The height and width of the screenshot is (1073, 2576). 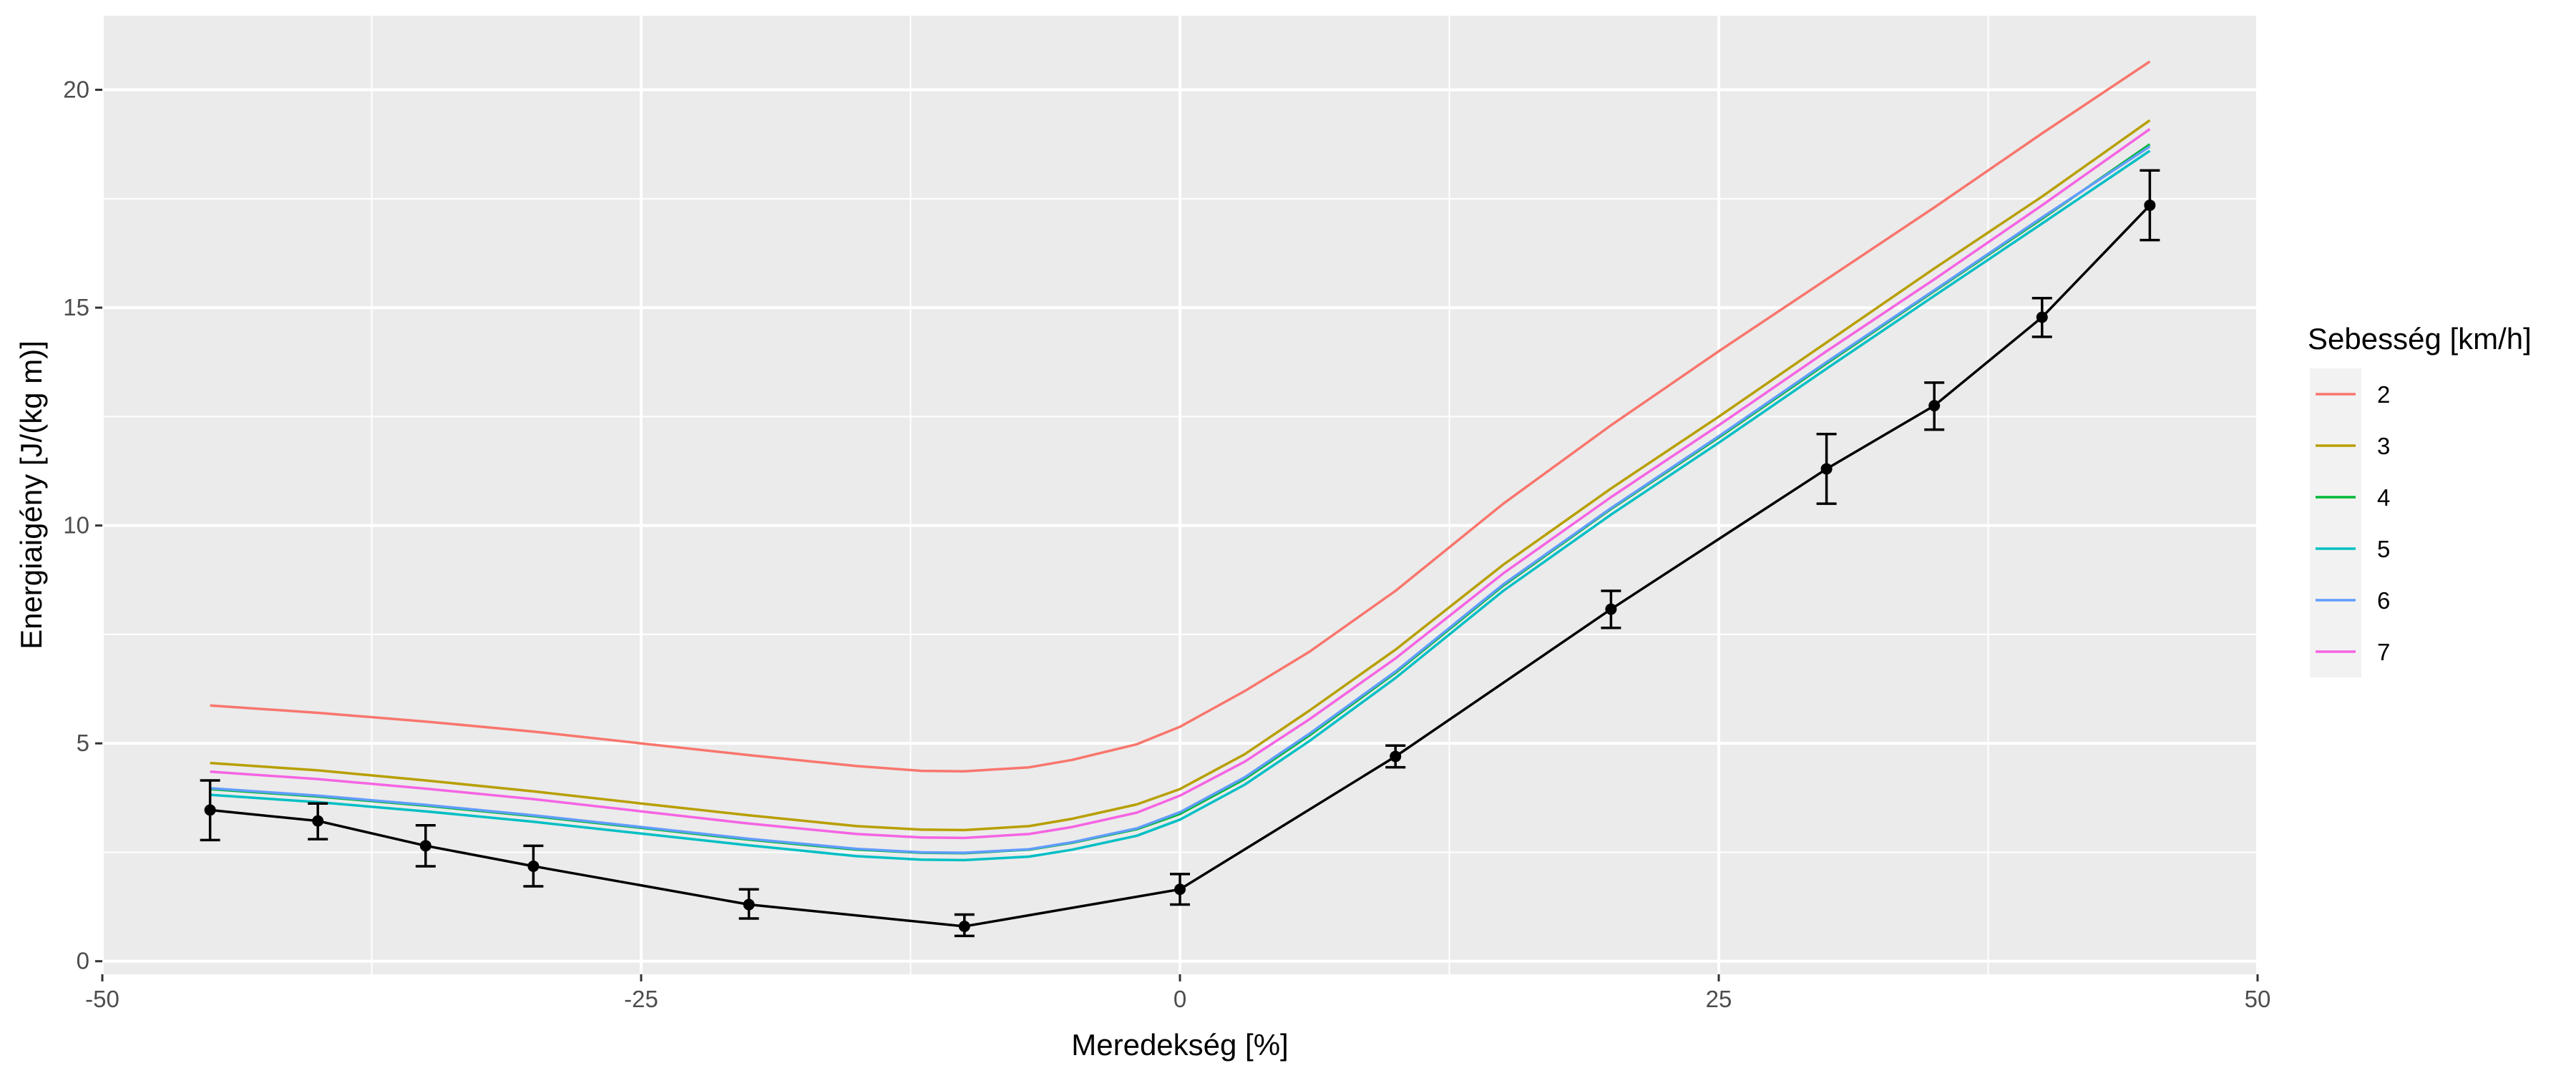 I want to click on x-tick-label: 25, so click(x=1719, y=999).